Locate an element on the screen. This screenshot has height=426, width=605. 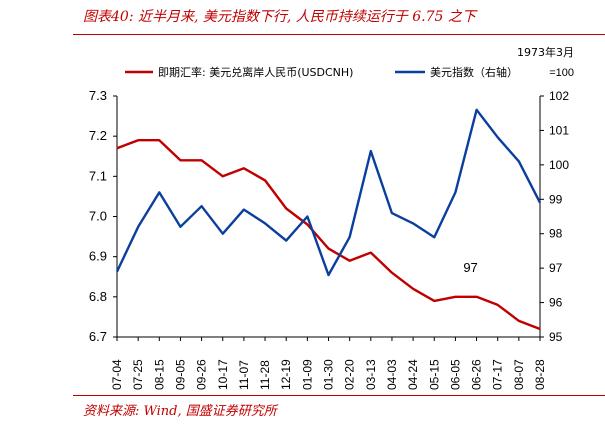
legend-label-usdcnh: 即期汇率: 美元兑离岸人民币(USDCNH) is located at coordinates (255, 72).